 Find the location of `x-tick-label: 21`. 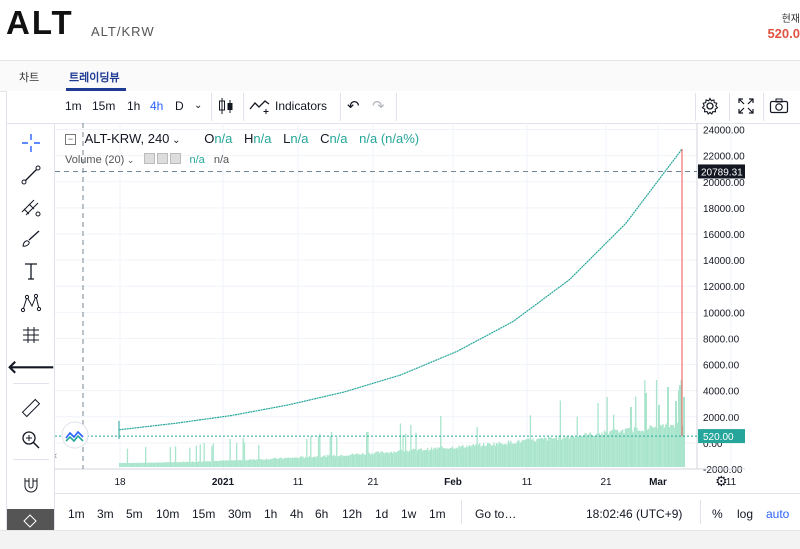

x-tick-label: 21 is located at coordinates (606, 482).